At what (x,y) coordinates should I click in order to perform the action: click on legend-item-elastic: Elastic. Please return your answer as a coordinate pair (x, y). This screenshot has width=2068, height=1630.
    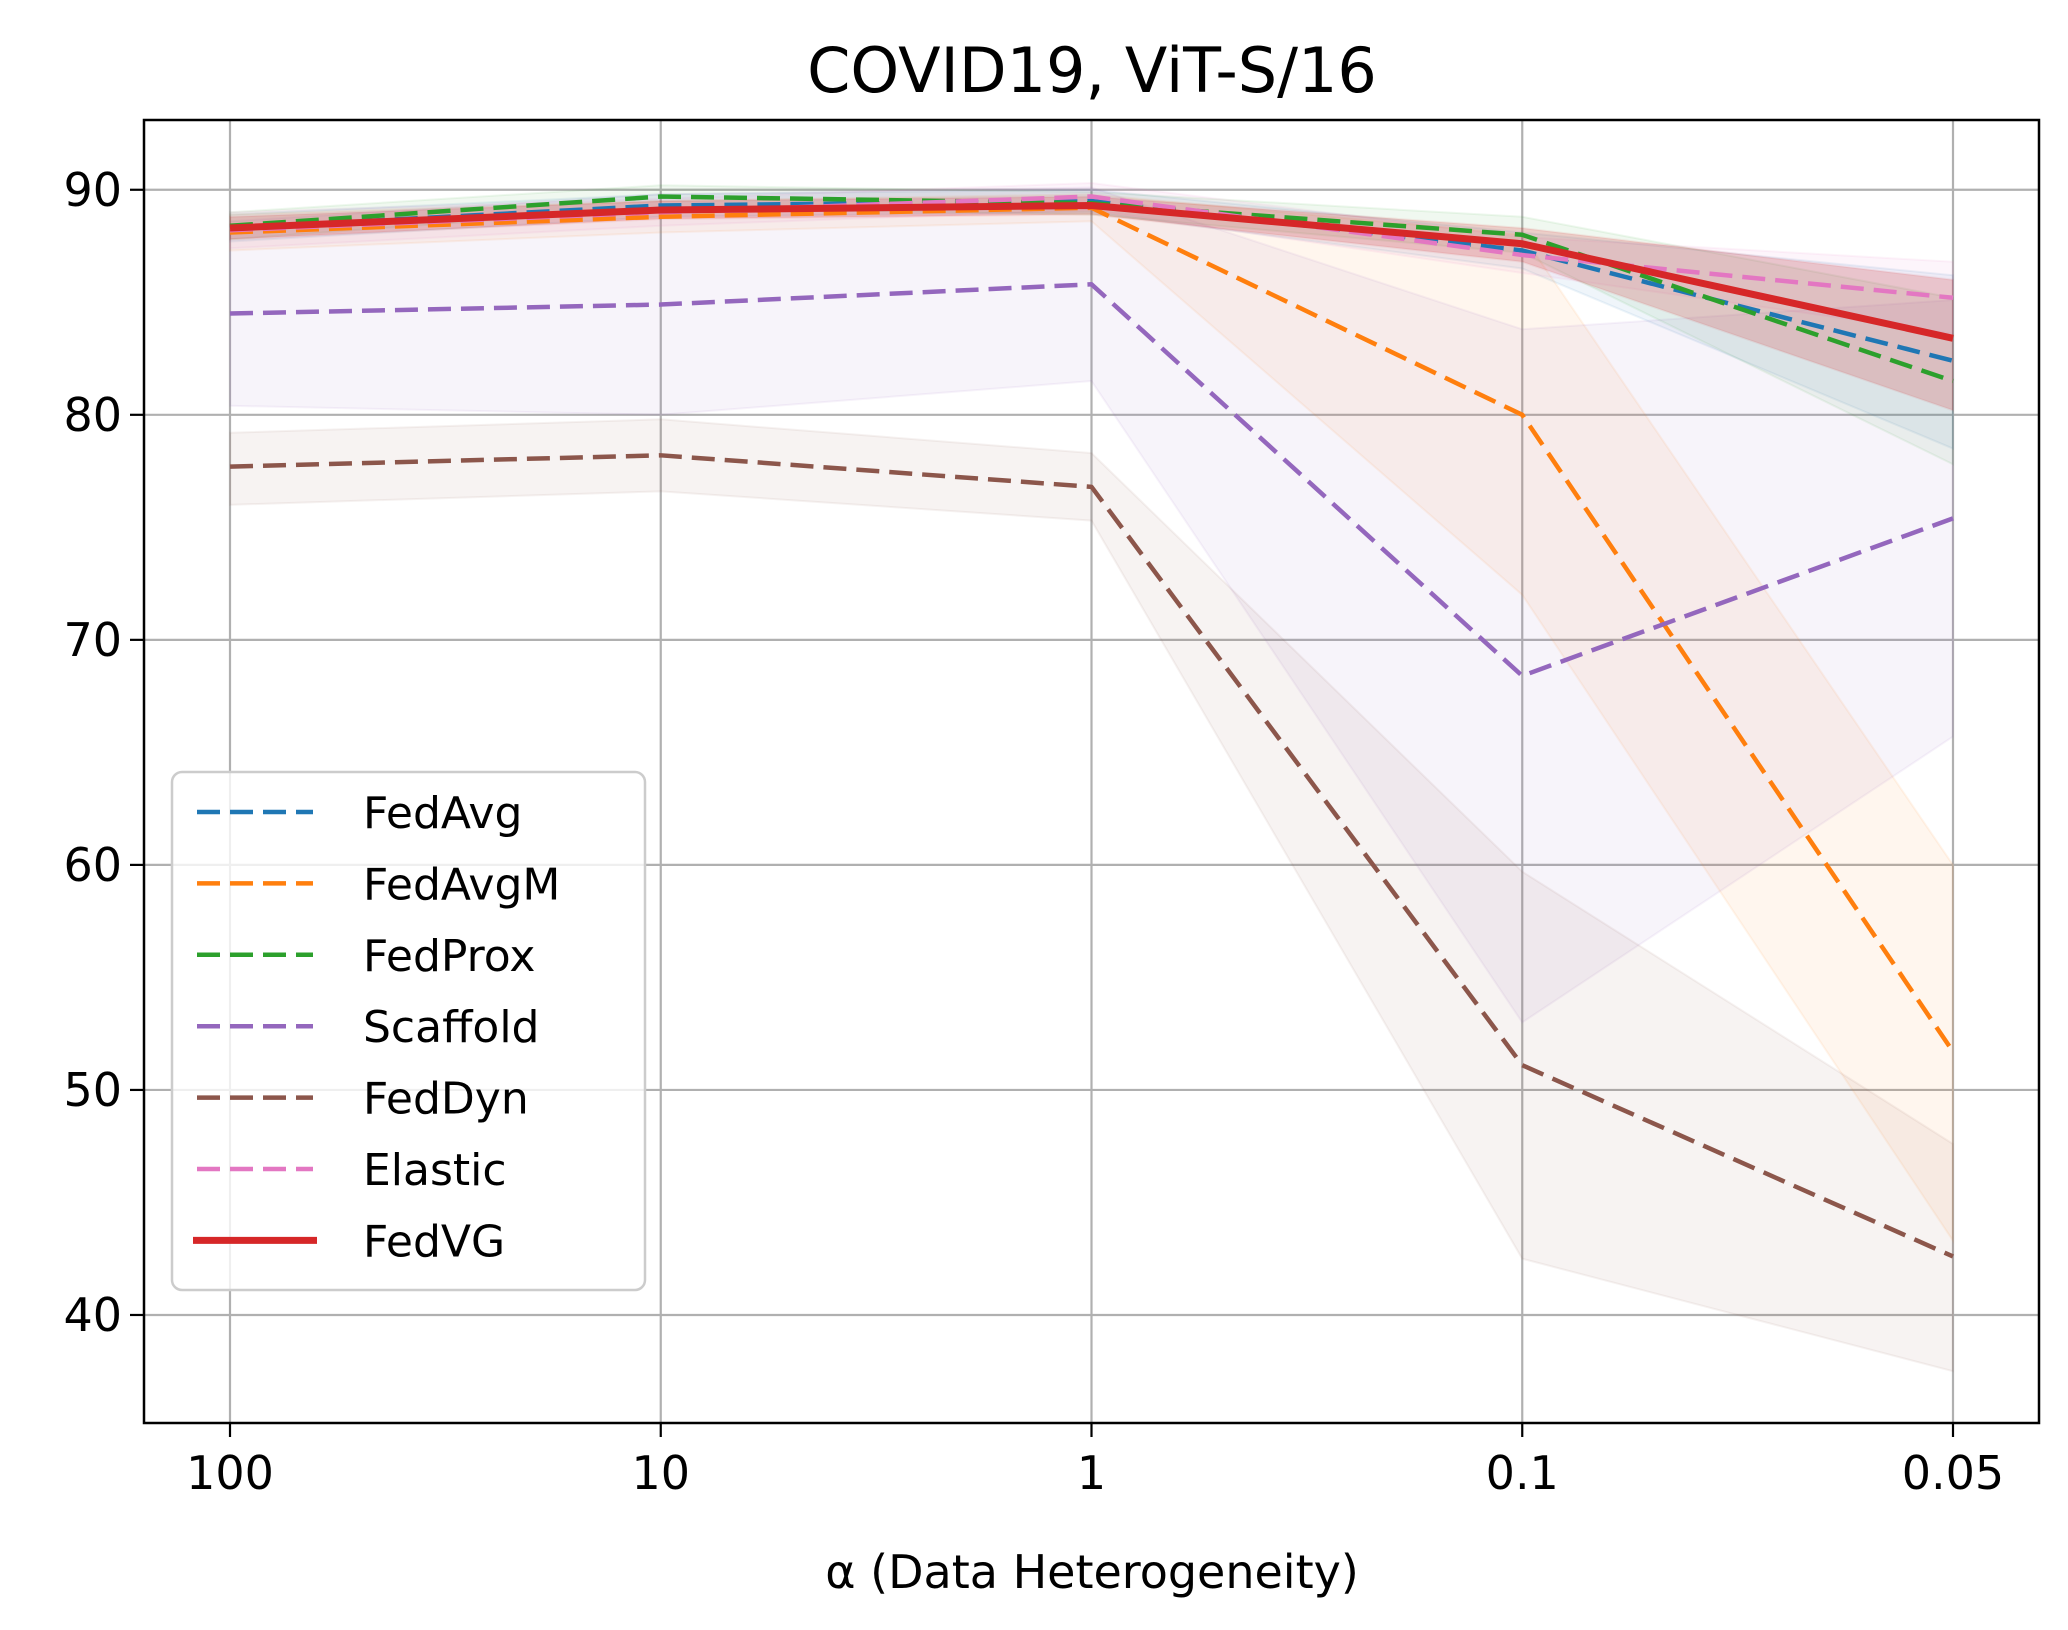
    Looking at the image, I should click on (352, 1170).